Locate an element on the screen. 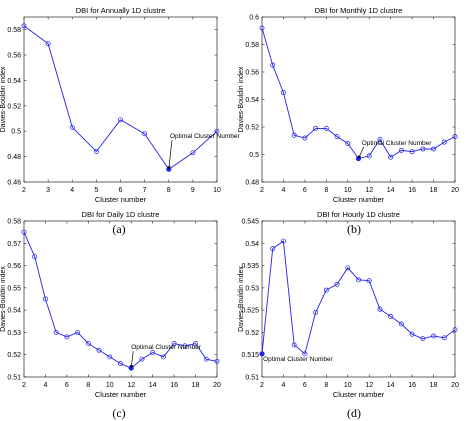 This screenshot has width=474, height=421. panel-label-c: (c) is located at coordinates (119, 413).